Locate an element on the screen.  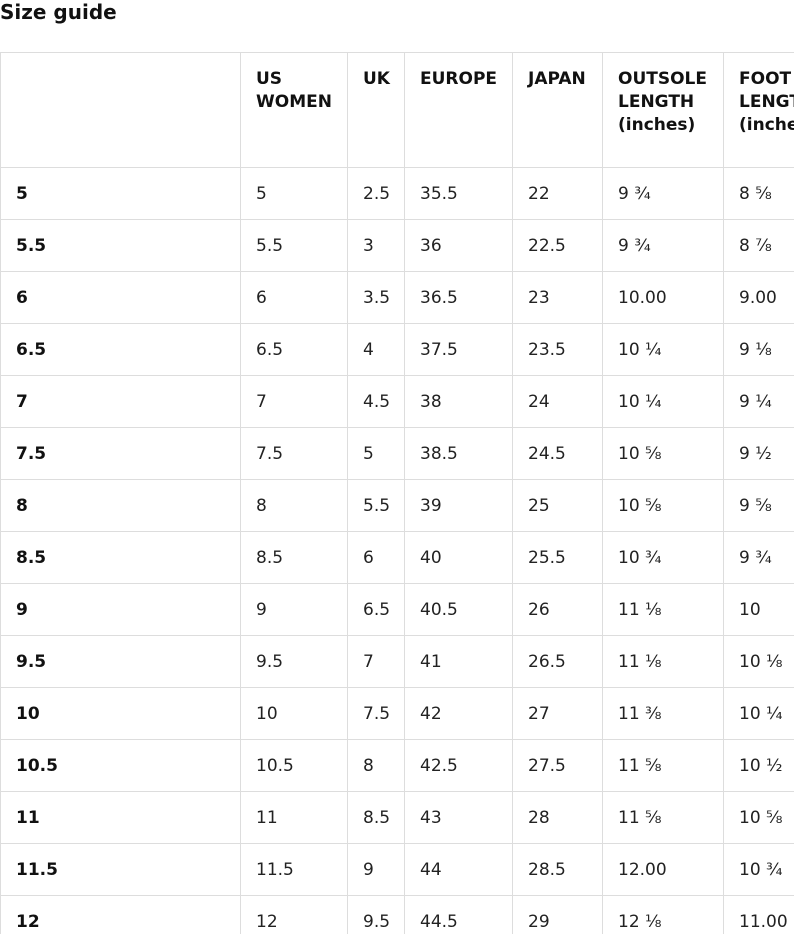
header-cell: UK is located at coordinates (376, 110).